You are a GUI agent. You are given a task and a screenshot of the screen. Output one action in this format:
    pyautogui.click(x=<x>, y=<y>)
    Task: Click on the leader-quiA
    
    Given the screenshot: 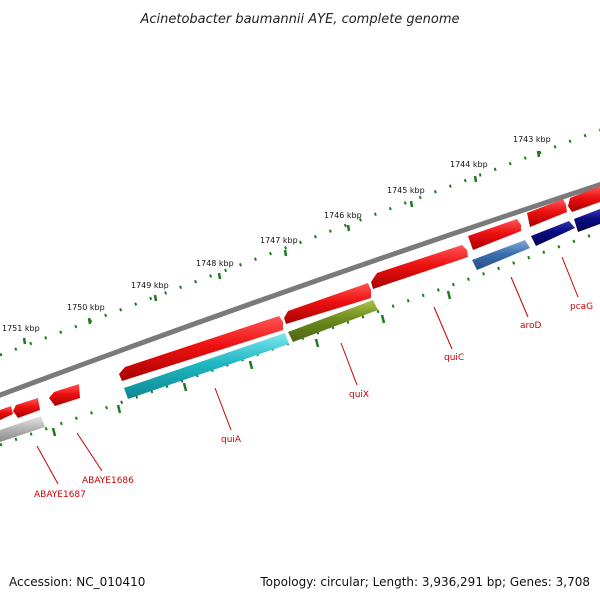 What is the action you would take?
    pyautogui.click(x=223, y=409)
    